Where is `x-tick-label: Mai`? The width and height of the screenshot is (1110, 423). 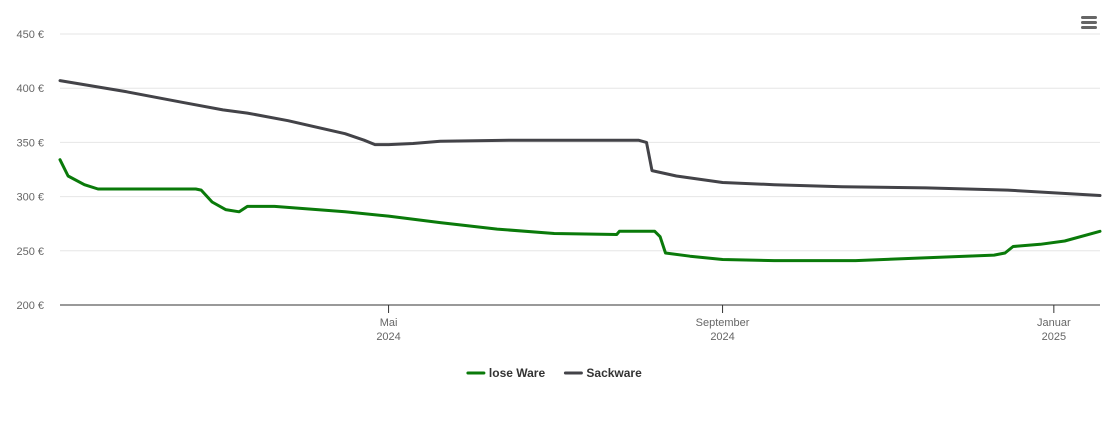
x-tick-label: Mai is located at coordinates (389, 323).